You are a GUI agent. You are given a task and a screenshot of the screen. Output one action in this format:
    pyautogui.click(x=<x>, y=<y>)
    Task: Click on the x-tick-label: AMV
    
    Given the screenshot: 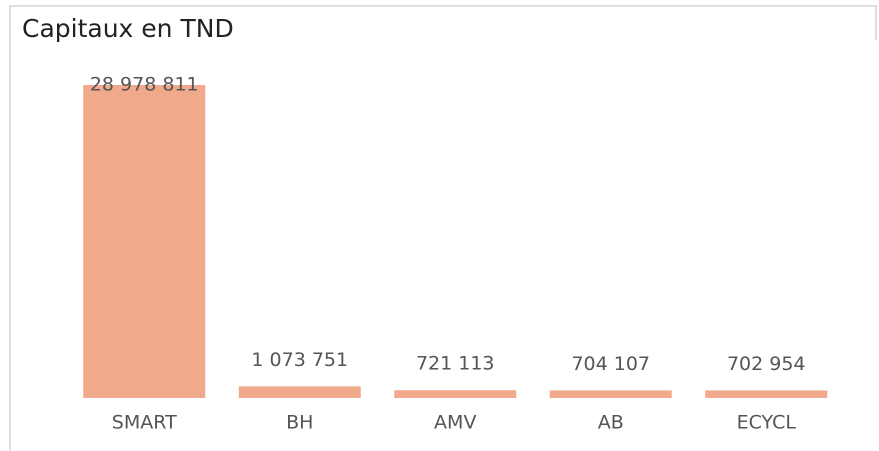 What is the action you would take?
    pyautogui.click(x=455, y=423)
    